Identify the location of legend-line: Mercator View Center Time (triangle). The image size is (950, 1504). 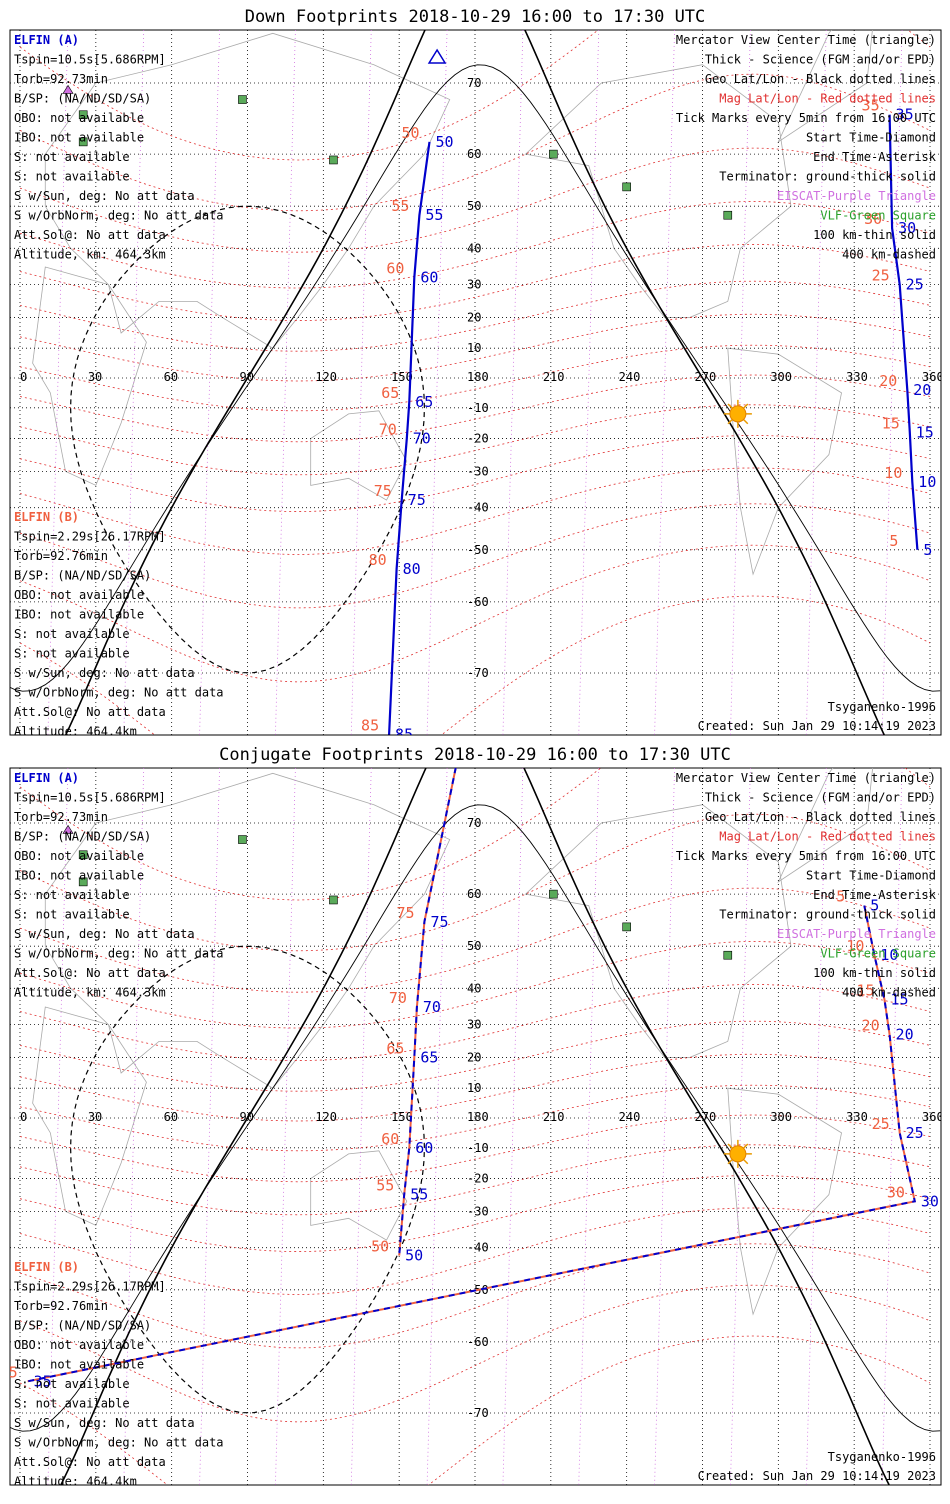
(806, 40).